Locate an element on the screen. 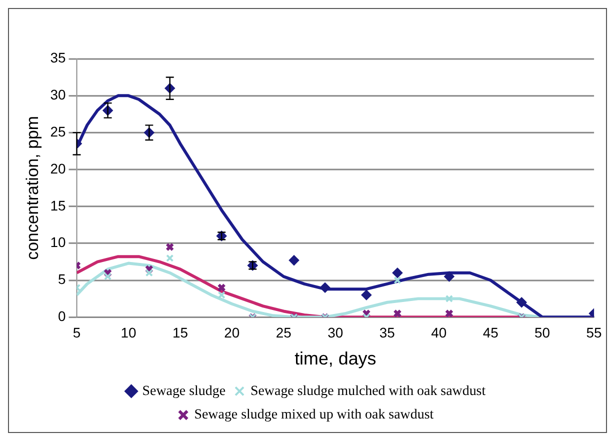 Image resolution: width=615 pixels, height=441 pixels. x-tick-label: 35 is located at coordinates (387, 332).